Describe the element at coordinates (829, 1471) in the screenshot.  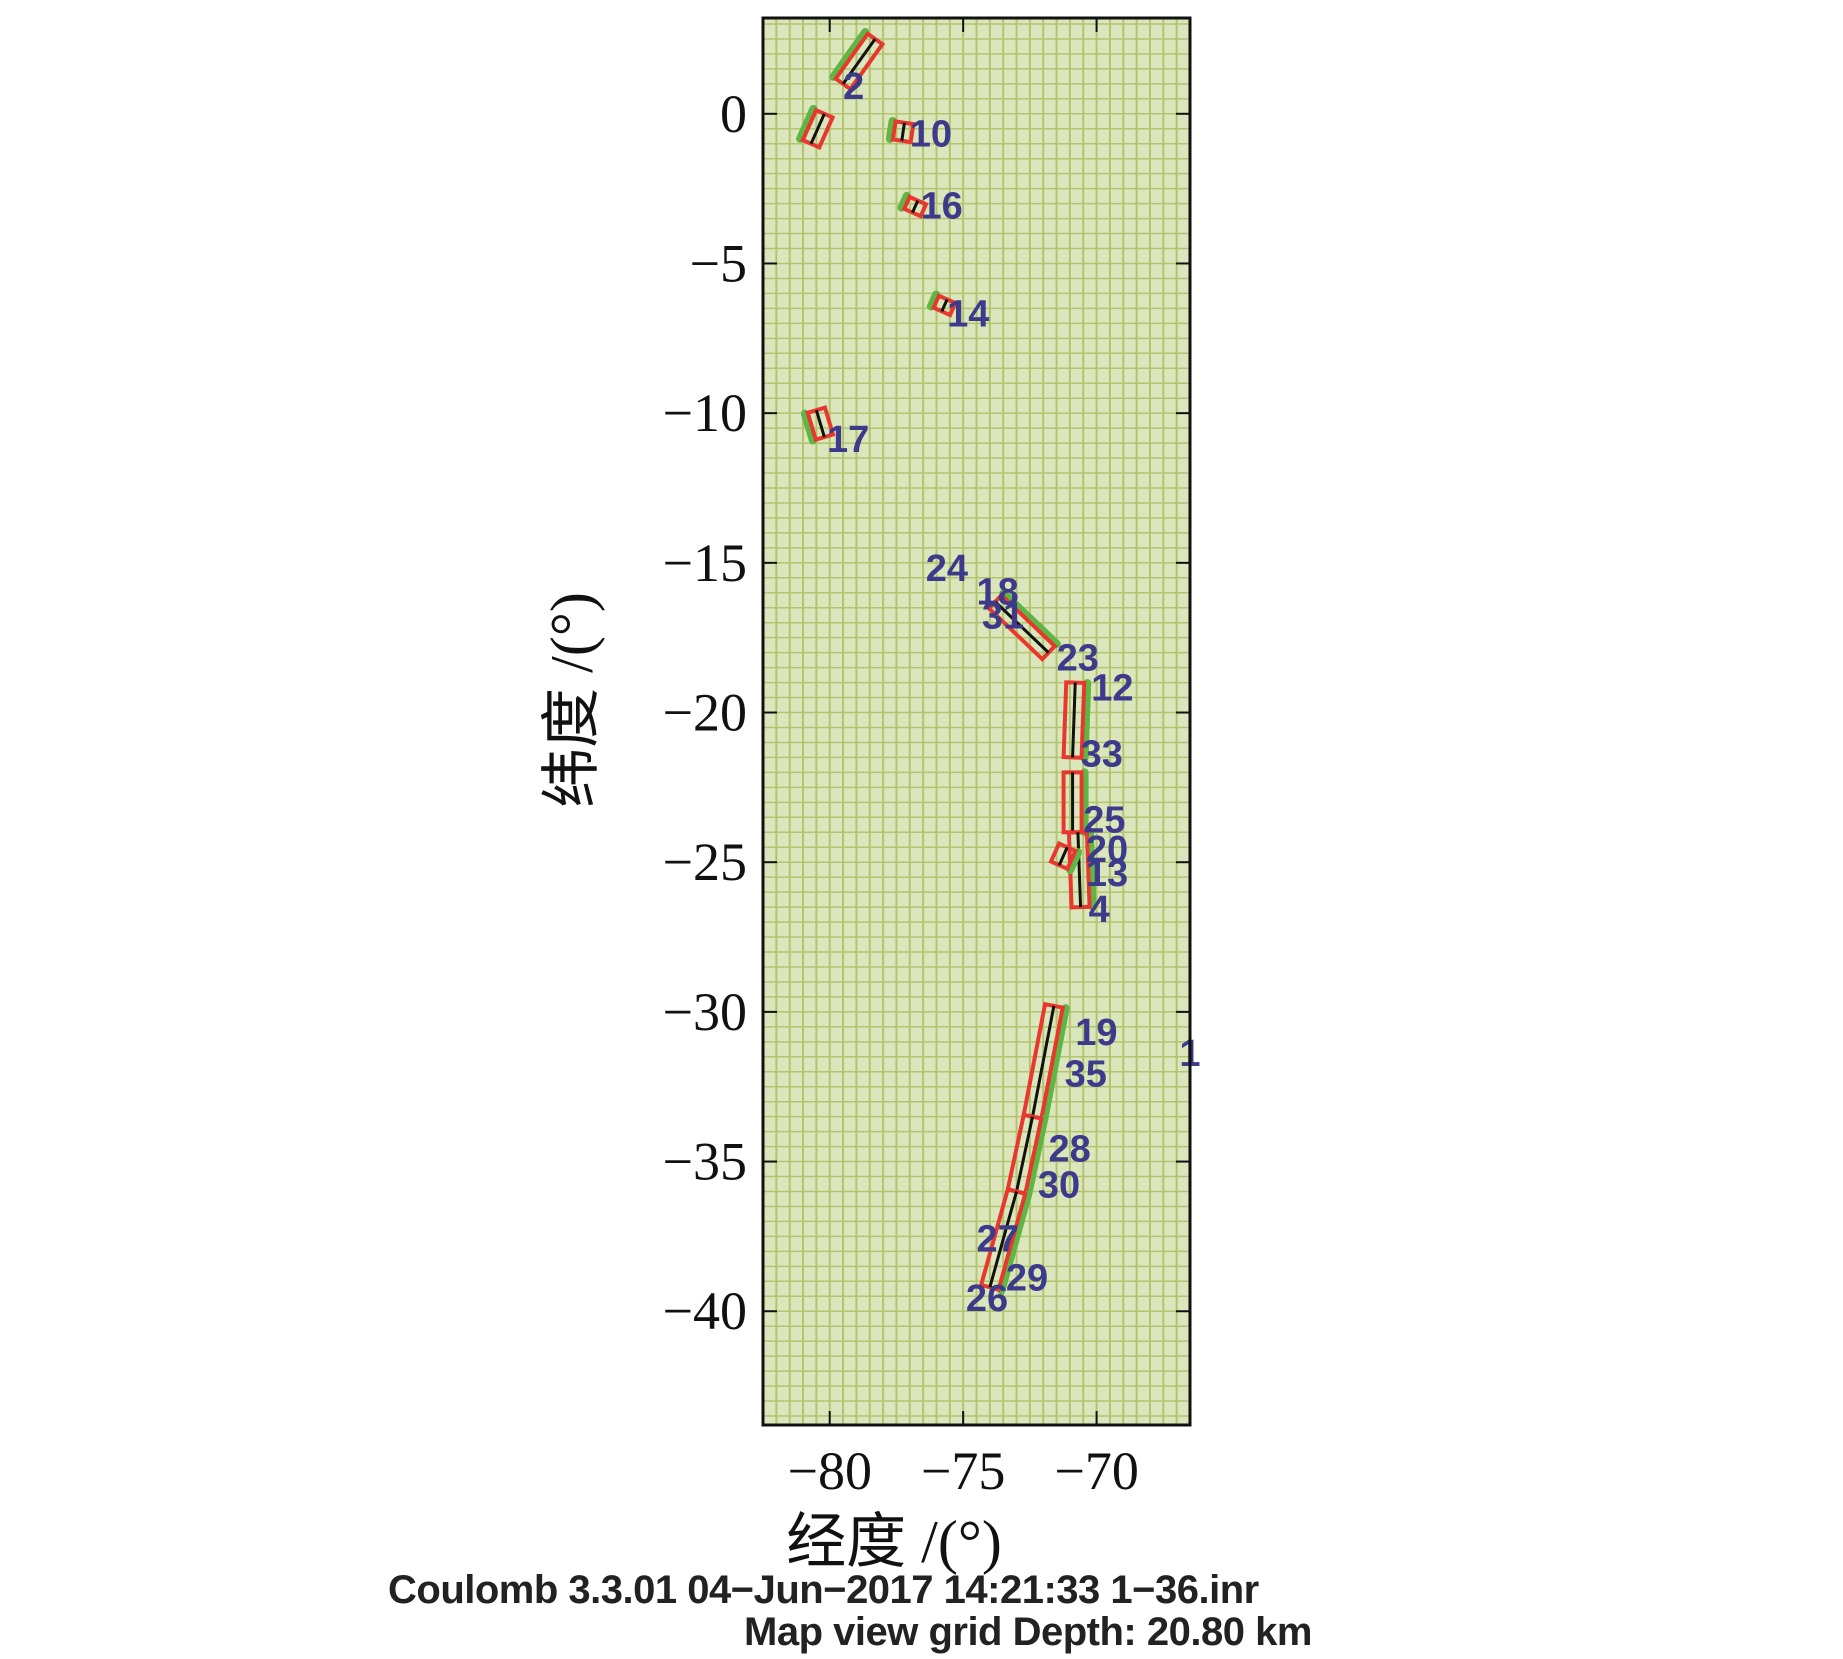
I see `x-tick-label: −80` at that location.